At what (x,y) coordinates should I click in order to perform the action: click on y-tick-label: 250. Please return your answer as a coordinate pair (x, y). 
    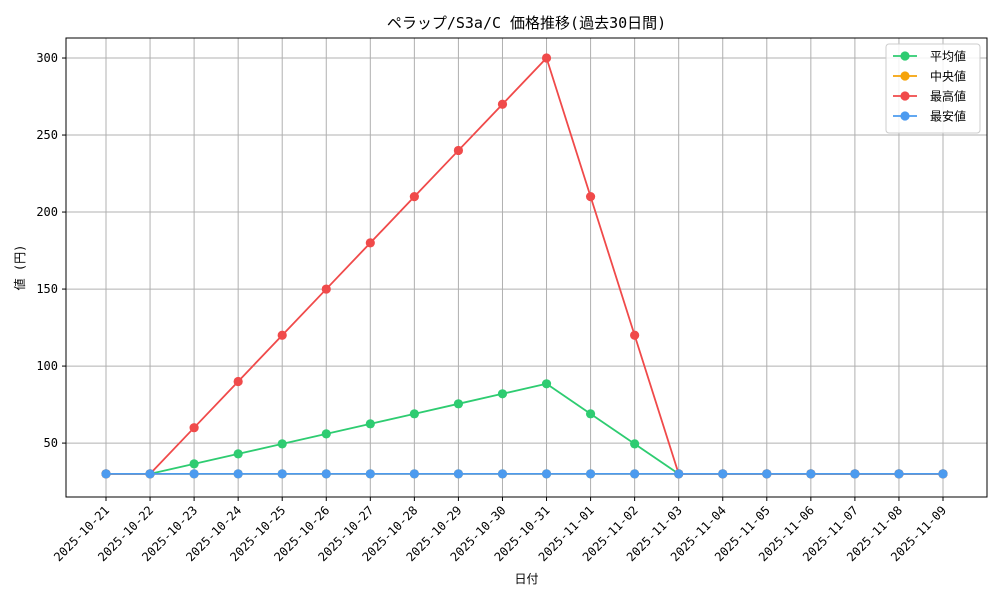
    Looking at the image, I should click on (47, 135).